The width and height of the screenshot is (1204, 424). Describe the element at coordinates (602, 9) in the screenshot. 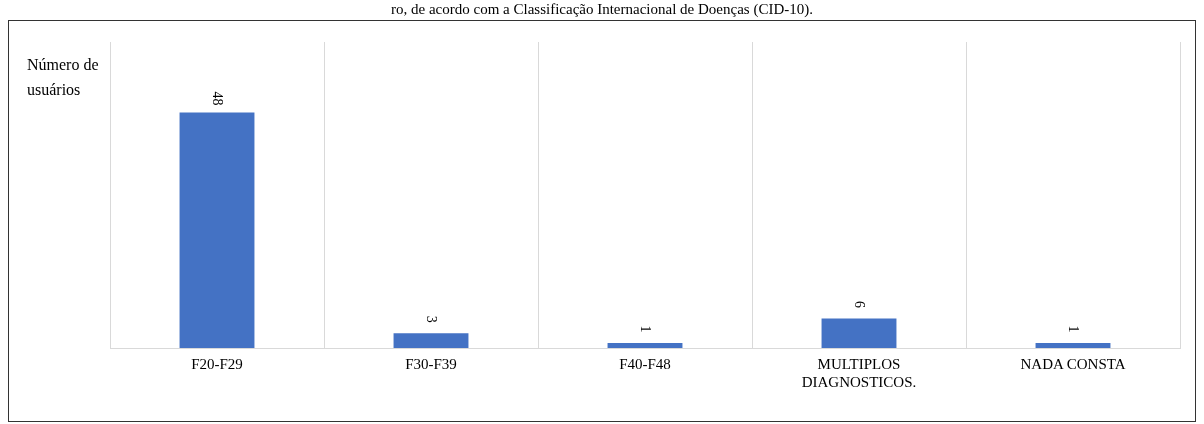

I see `chart-title: ro, de acordo com a Classificação Internacional de Doenças (CID-10).` at that location.